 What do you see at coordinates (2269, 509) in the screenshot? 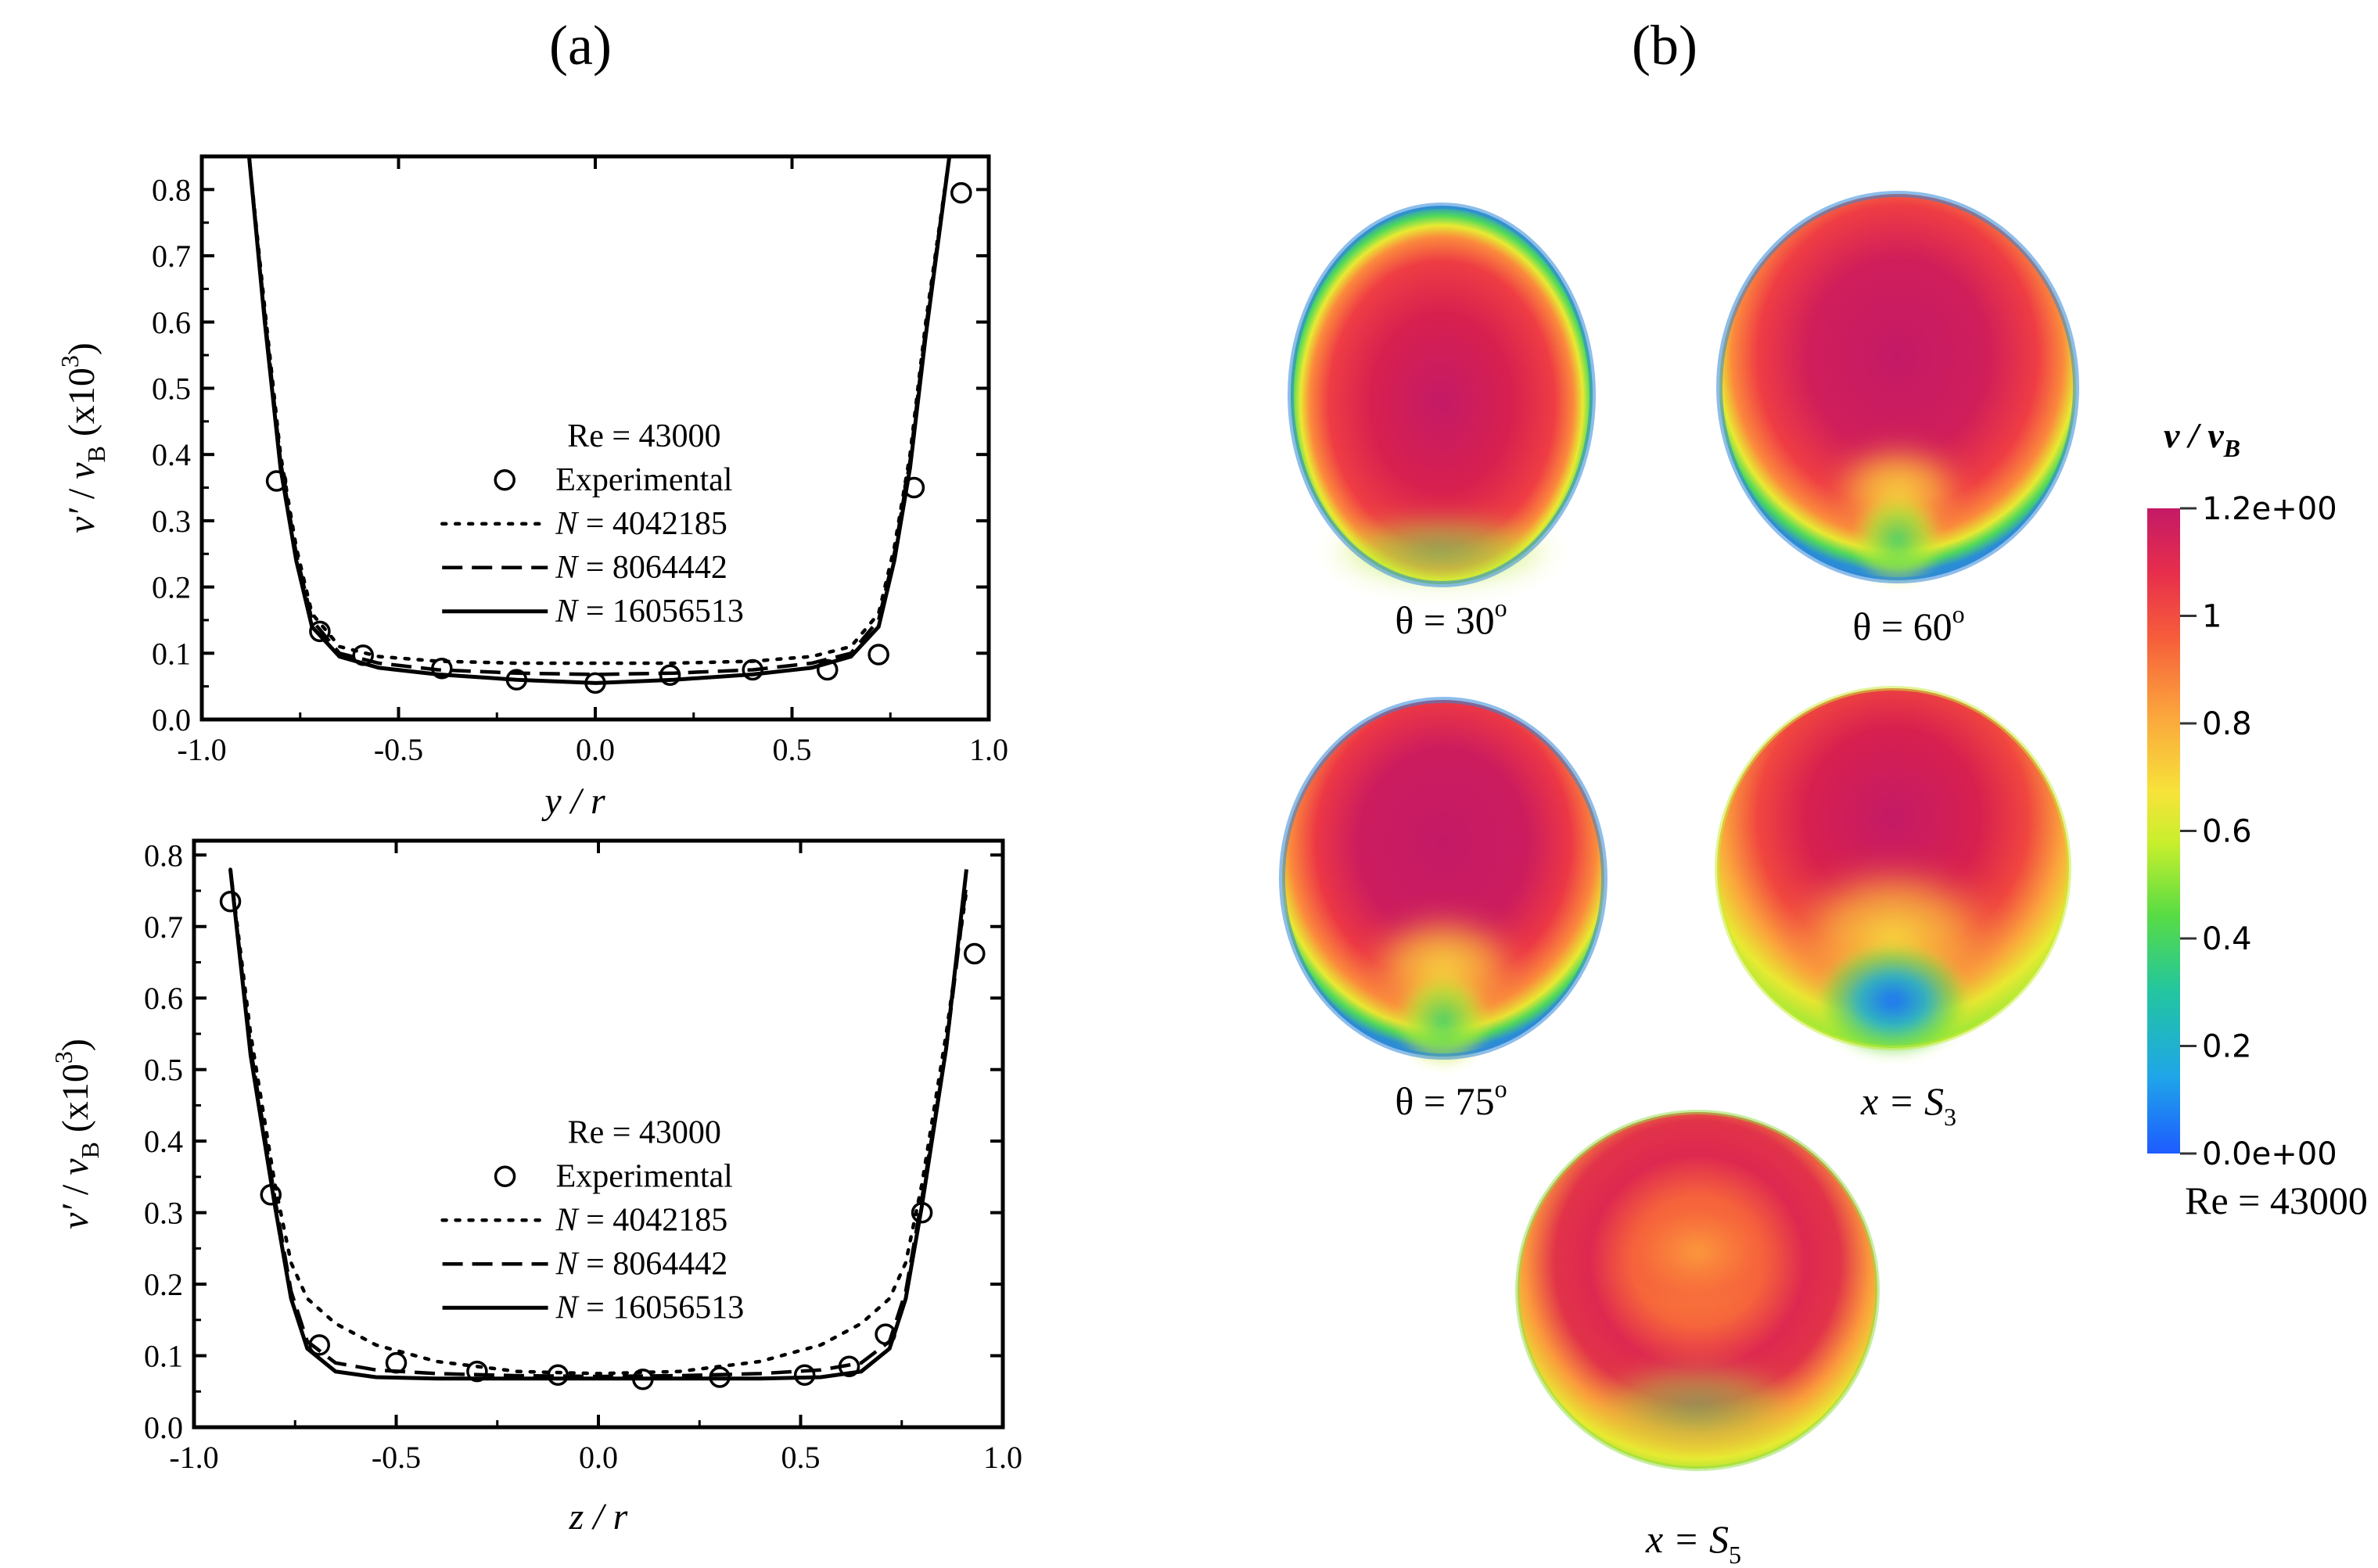
I see `colorbar-tick-label: 1.2e+00` at bounding box center [2269, 509].